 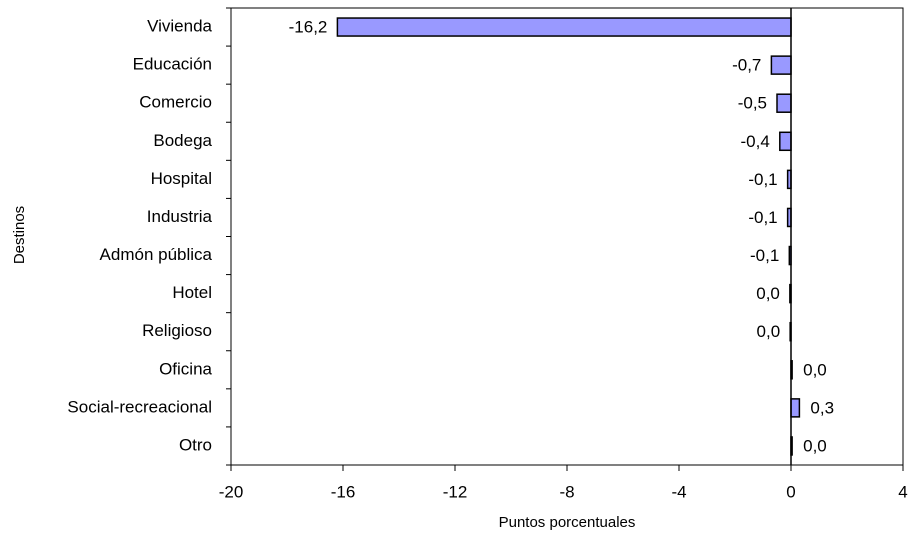 What do you see at coordinates (182, 140) in the screenshot?
I see `y-tick-label: Bodega` at bounding box center [182, 140].